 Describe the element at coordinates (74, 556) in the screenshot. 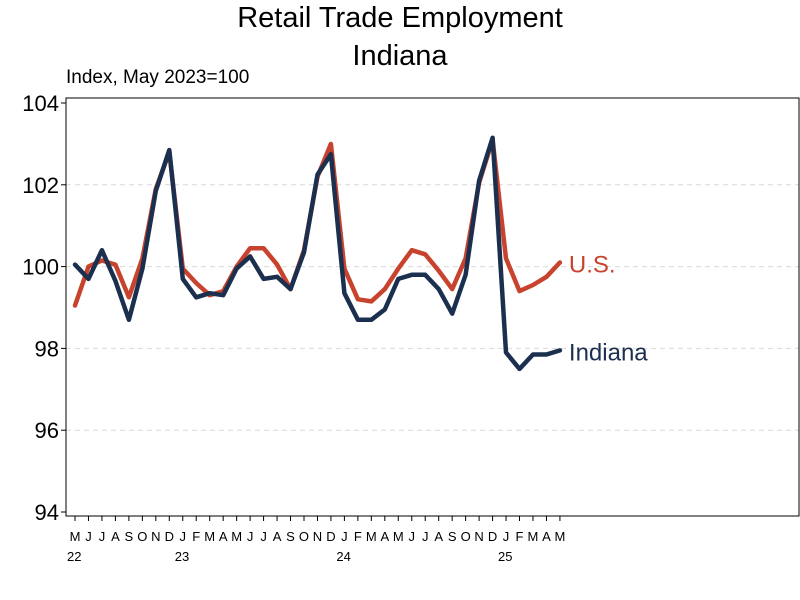

I see `x-year-label: 22` at that location.